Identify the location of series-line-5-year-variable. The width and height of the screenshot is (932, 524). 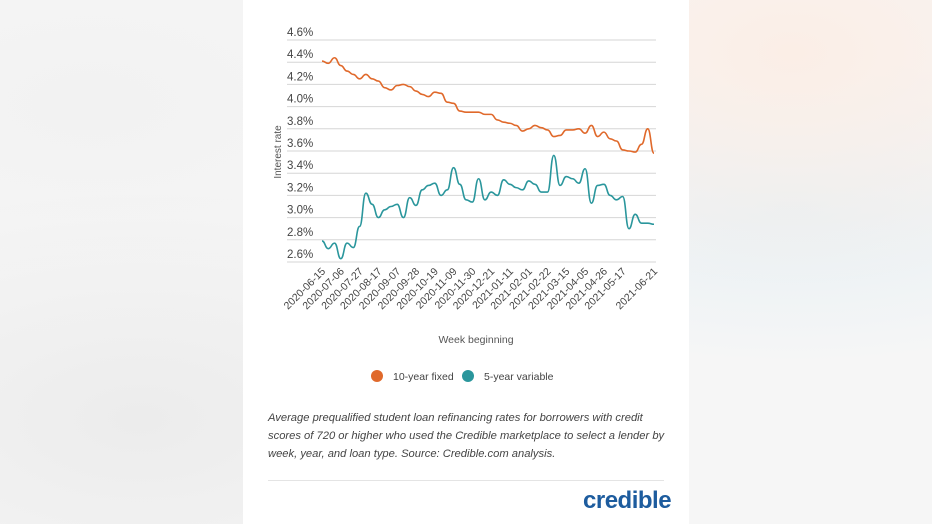
(488, 207).